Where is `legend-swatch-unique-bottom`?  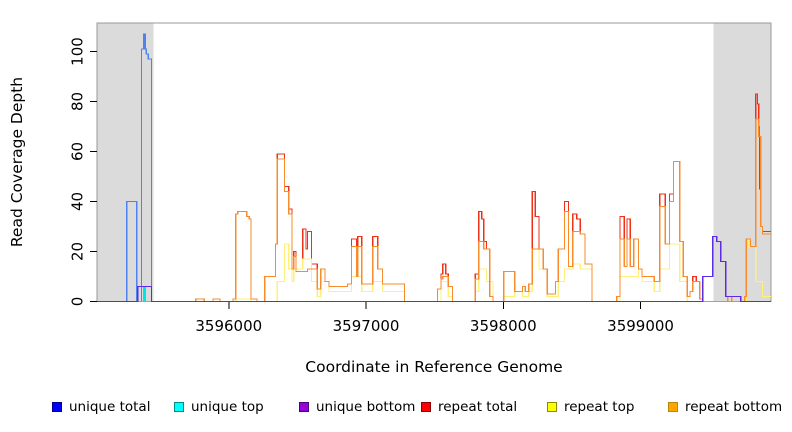 legend-swatch-unique-bottom is located at coordinates (304, 407).